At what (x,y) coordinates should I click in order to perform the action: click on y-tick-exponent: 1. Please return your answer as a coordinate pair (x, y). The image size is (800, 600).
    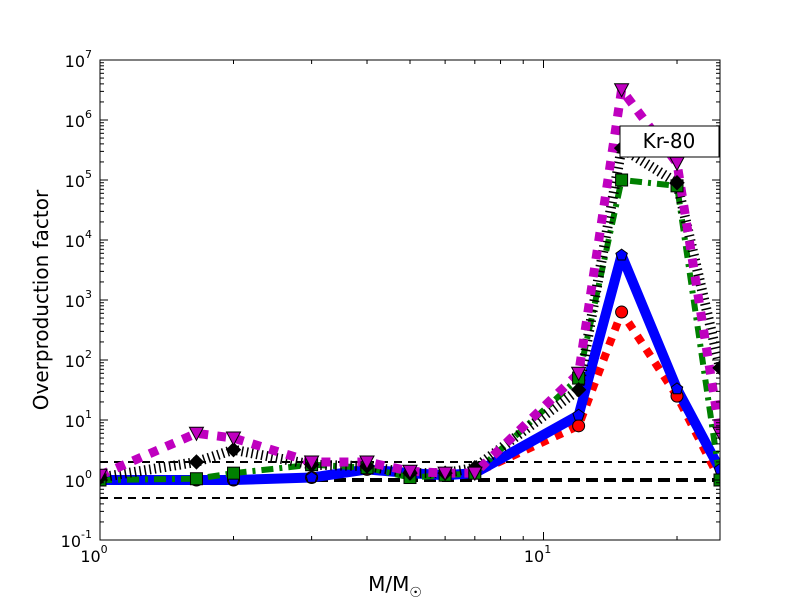
    Looking at the image, I should click on (88, 414).